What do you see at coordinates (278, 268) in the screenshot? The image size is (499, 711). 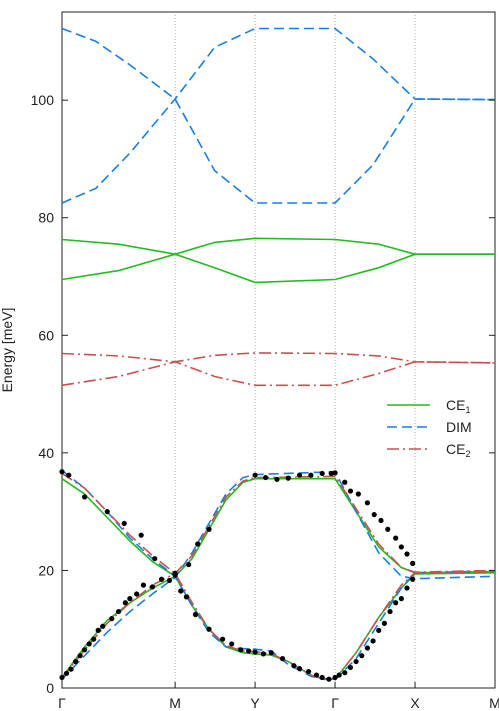 I see `ce1-band-line` at bounding box center [278, 268].